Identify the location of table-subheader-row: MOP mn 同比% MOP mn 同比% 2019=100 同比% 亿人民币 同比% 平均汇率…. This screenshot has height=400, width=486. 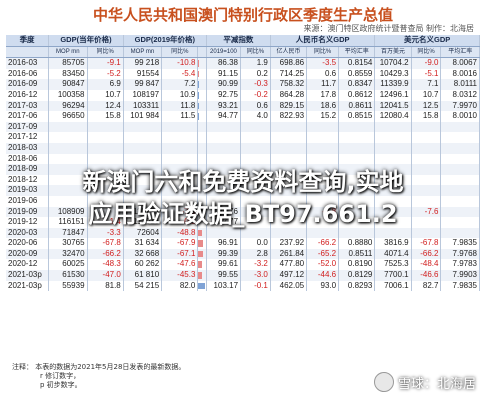
(243, 52).